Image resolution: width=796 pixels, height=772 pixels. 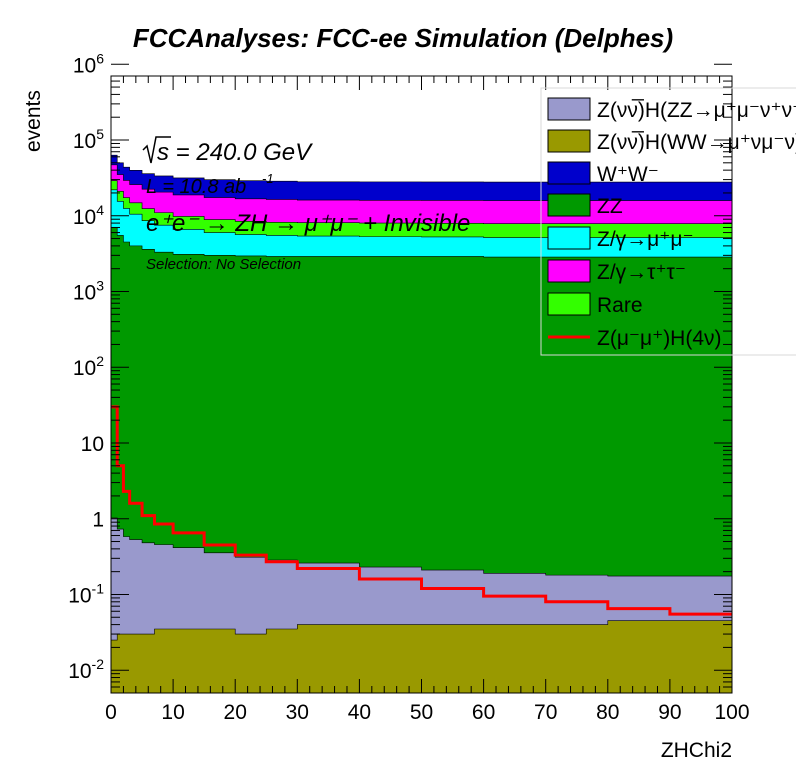 I want to click on x-tick-label: 80, so click(x=607, y=712).